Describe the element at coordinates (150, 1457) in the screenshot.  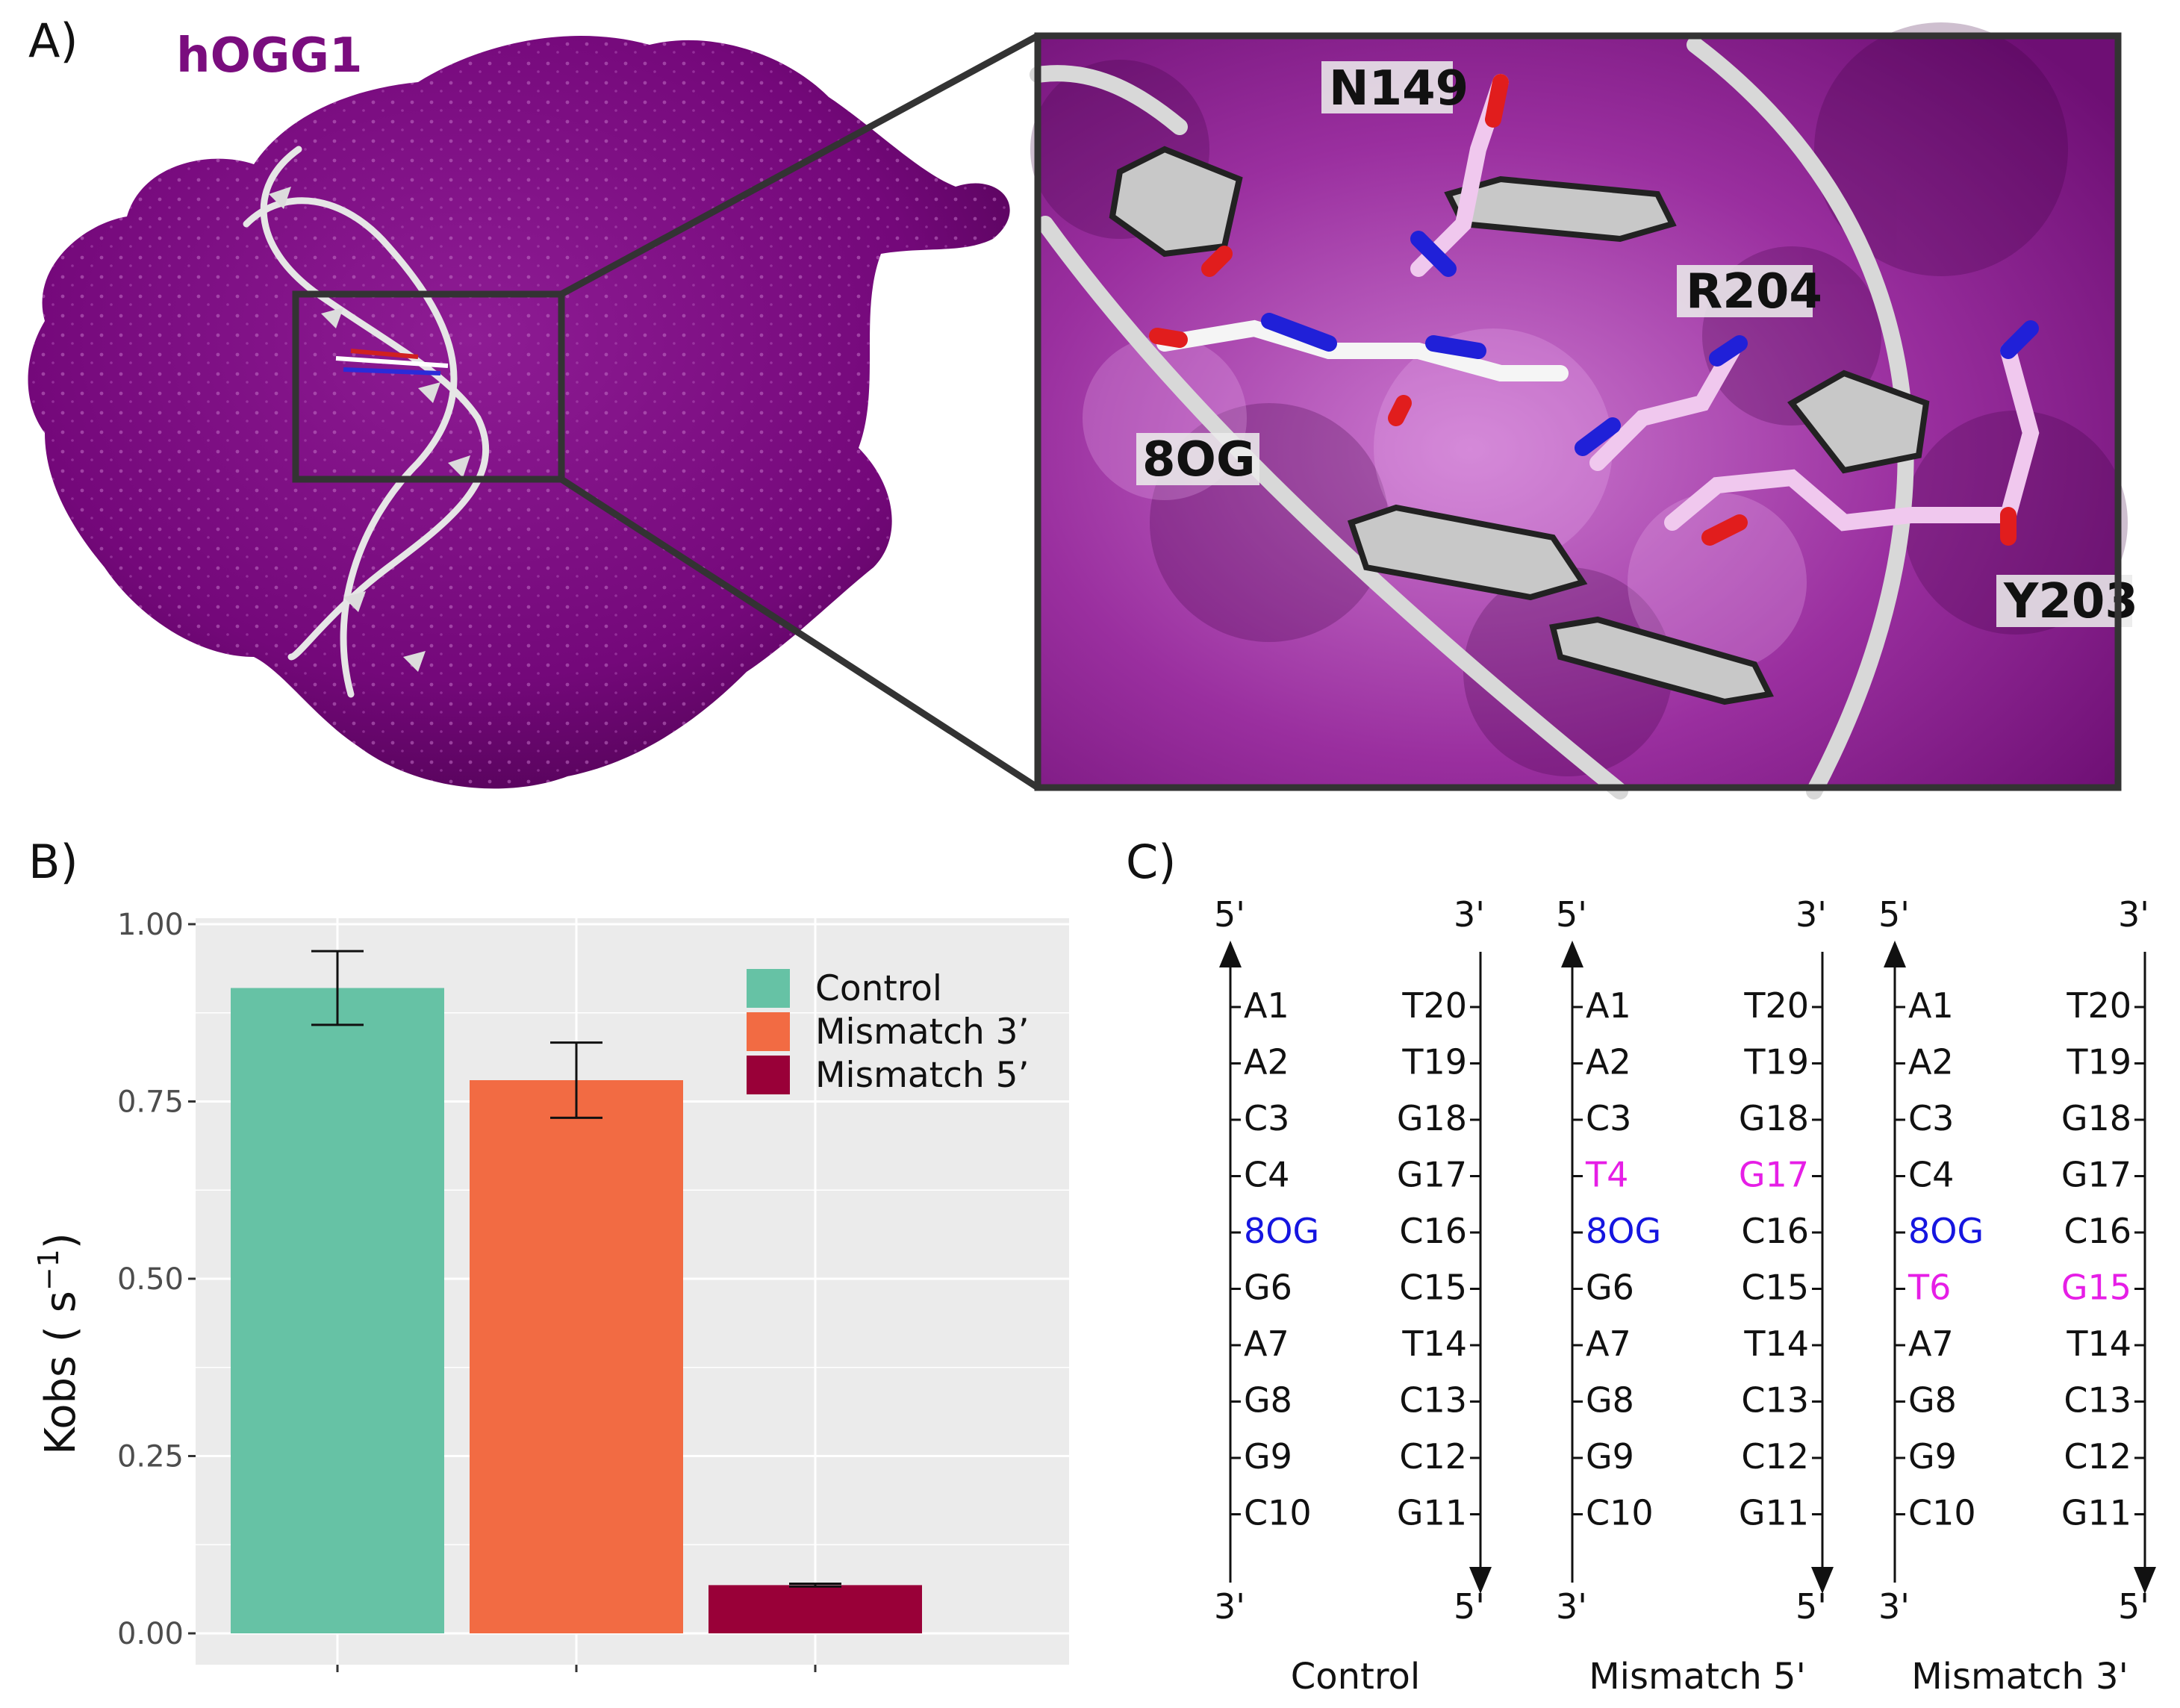
I see `y-tick-label: 0.25` at that location.